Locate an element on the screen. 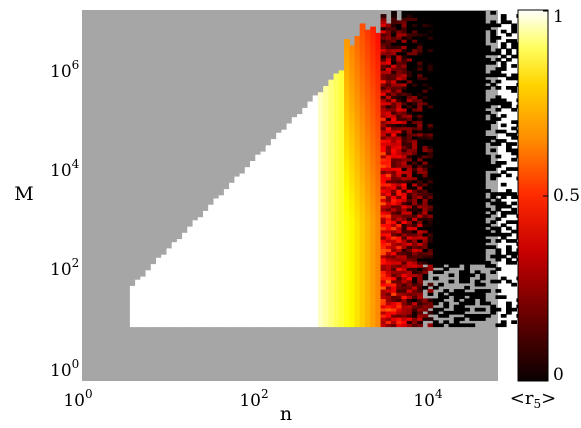  heatmap-cell-1915 is located at coordinates (341, 184).